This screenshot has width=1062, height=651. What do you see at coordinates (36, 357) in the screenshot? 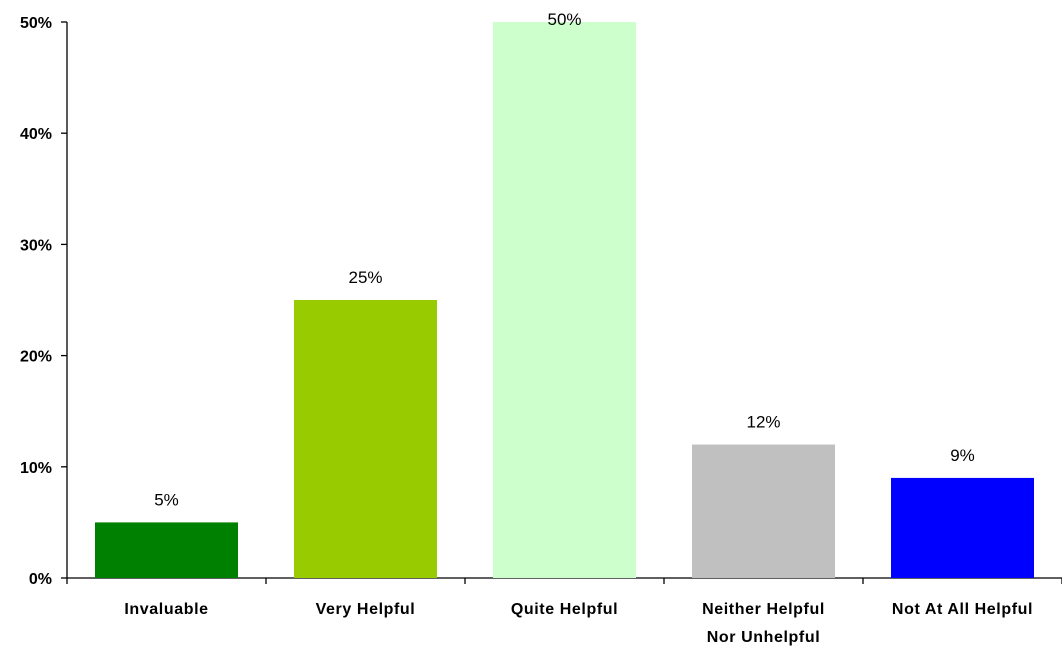
I see `y-tick-label: 20%` at bounding box center [36, 357].